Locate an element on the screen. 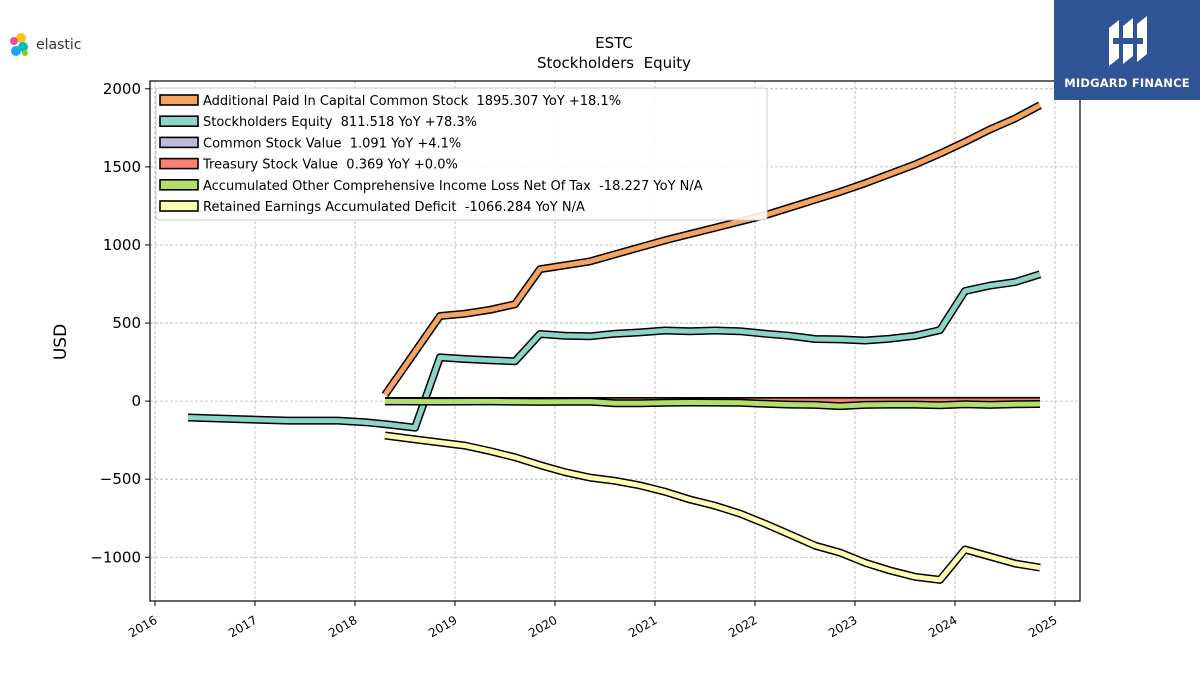  x-tick-label: 2025 is located at coordinates (1042, 626).